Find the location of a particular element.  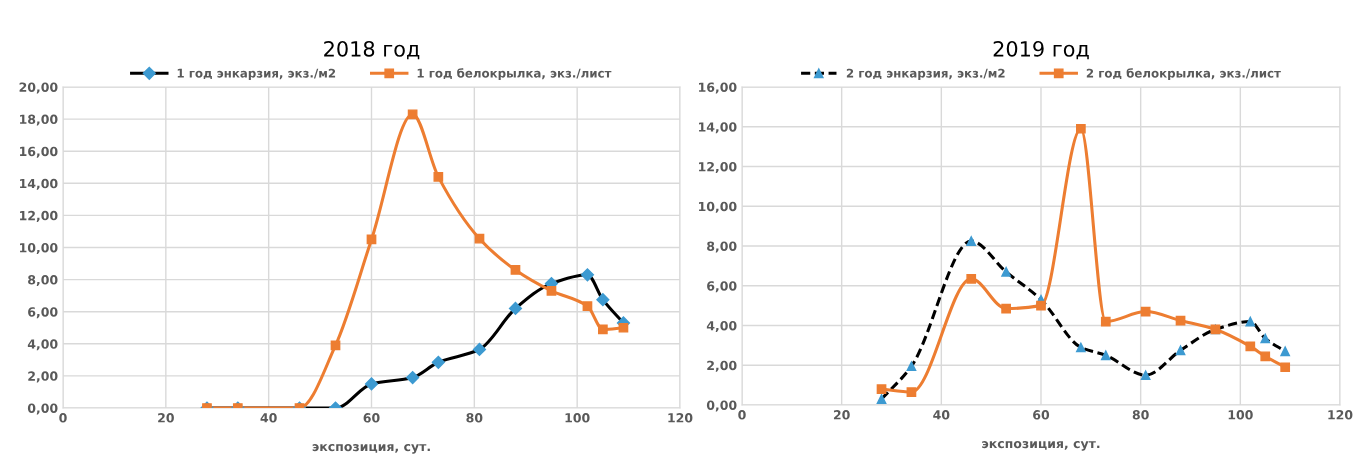

chart-title: 2019 год is located at coordinates (1041, 50).